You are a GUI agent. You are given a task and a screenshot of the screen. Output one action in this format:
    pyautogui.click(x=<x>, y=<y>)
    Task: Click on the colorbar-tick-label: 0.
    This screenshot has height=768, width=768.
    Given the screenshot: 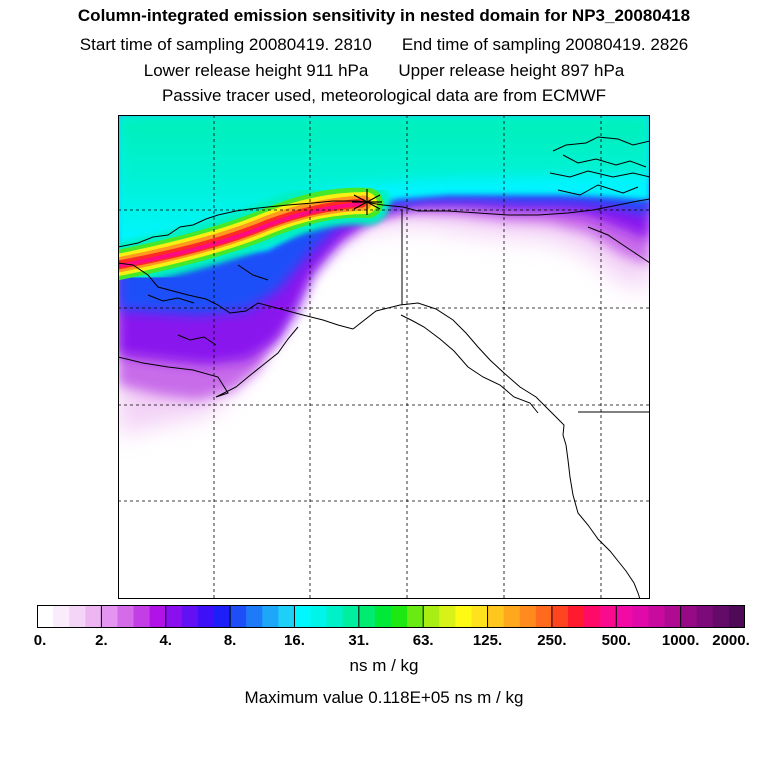 What is the action you would take?
    pyautogui.click(x=40, y=640)
    